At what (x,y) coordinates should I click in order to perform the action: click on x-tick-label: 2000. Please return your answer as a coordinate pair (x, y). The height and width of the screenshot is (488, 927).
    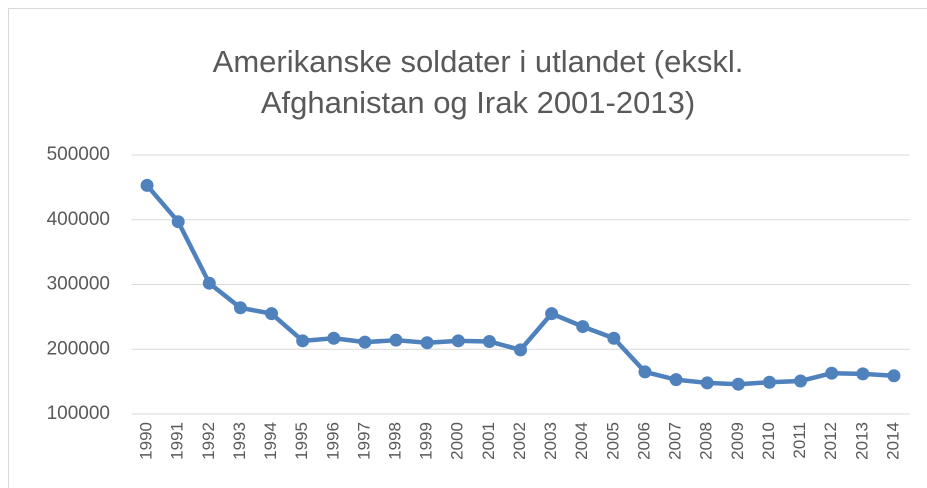
    Looking at the image, I should click on (457, 441).